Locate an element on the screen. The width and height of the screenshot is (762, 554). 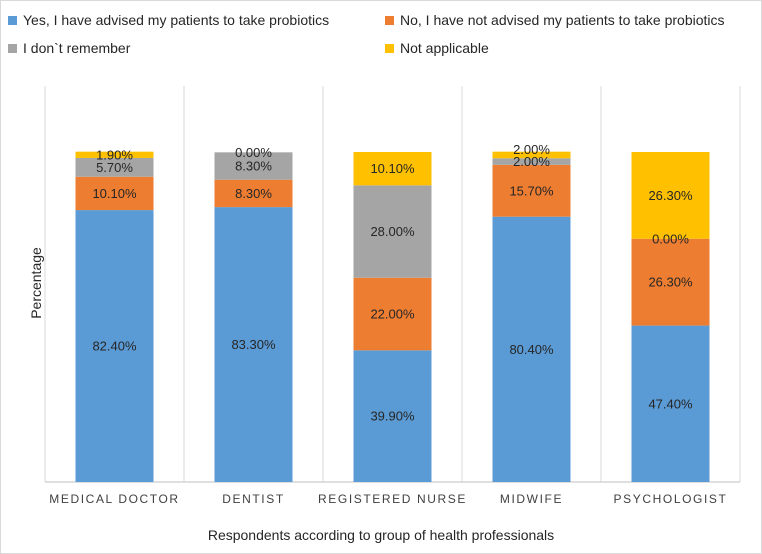
legend-label-not-applicable: Not applicable is located at coordinates (444, 48).